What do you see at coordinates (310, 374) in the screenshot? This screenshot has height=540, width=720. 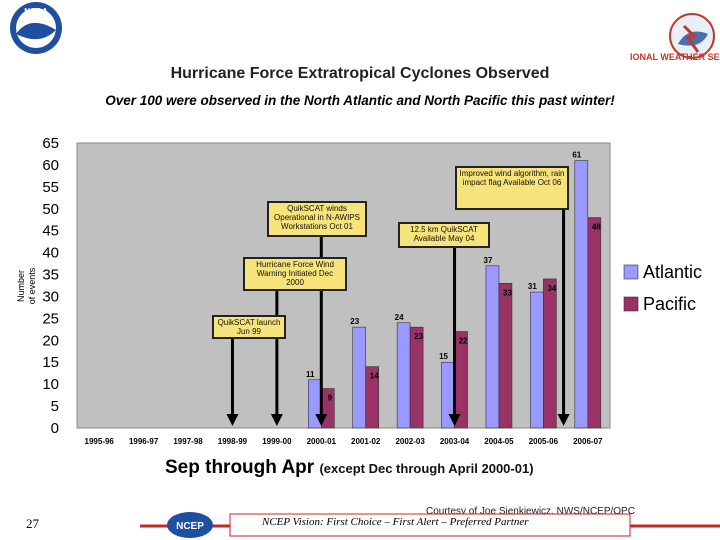 I see `data-label: 11` at bounding box center [310, 374].